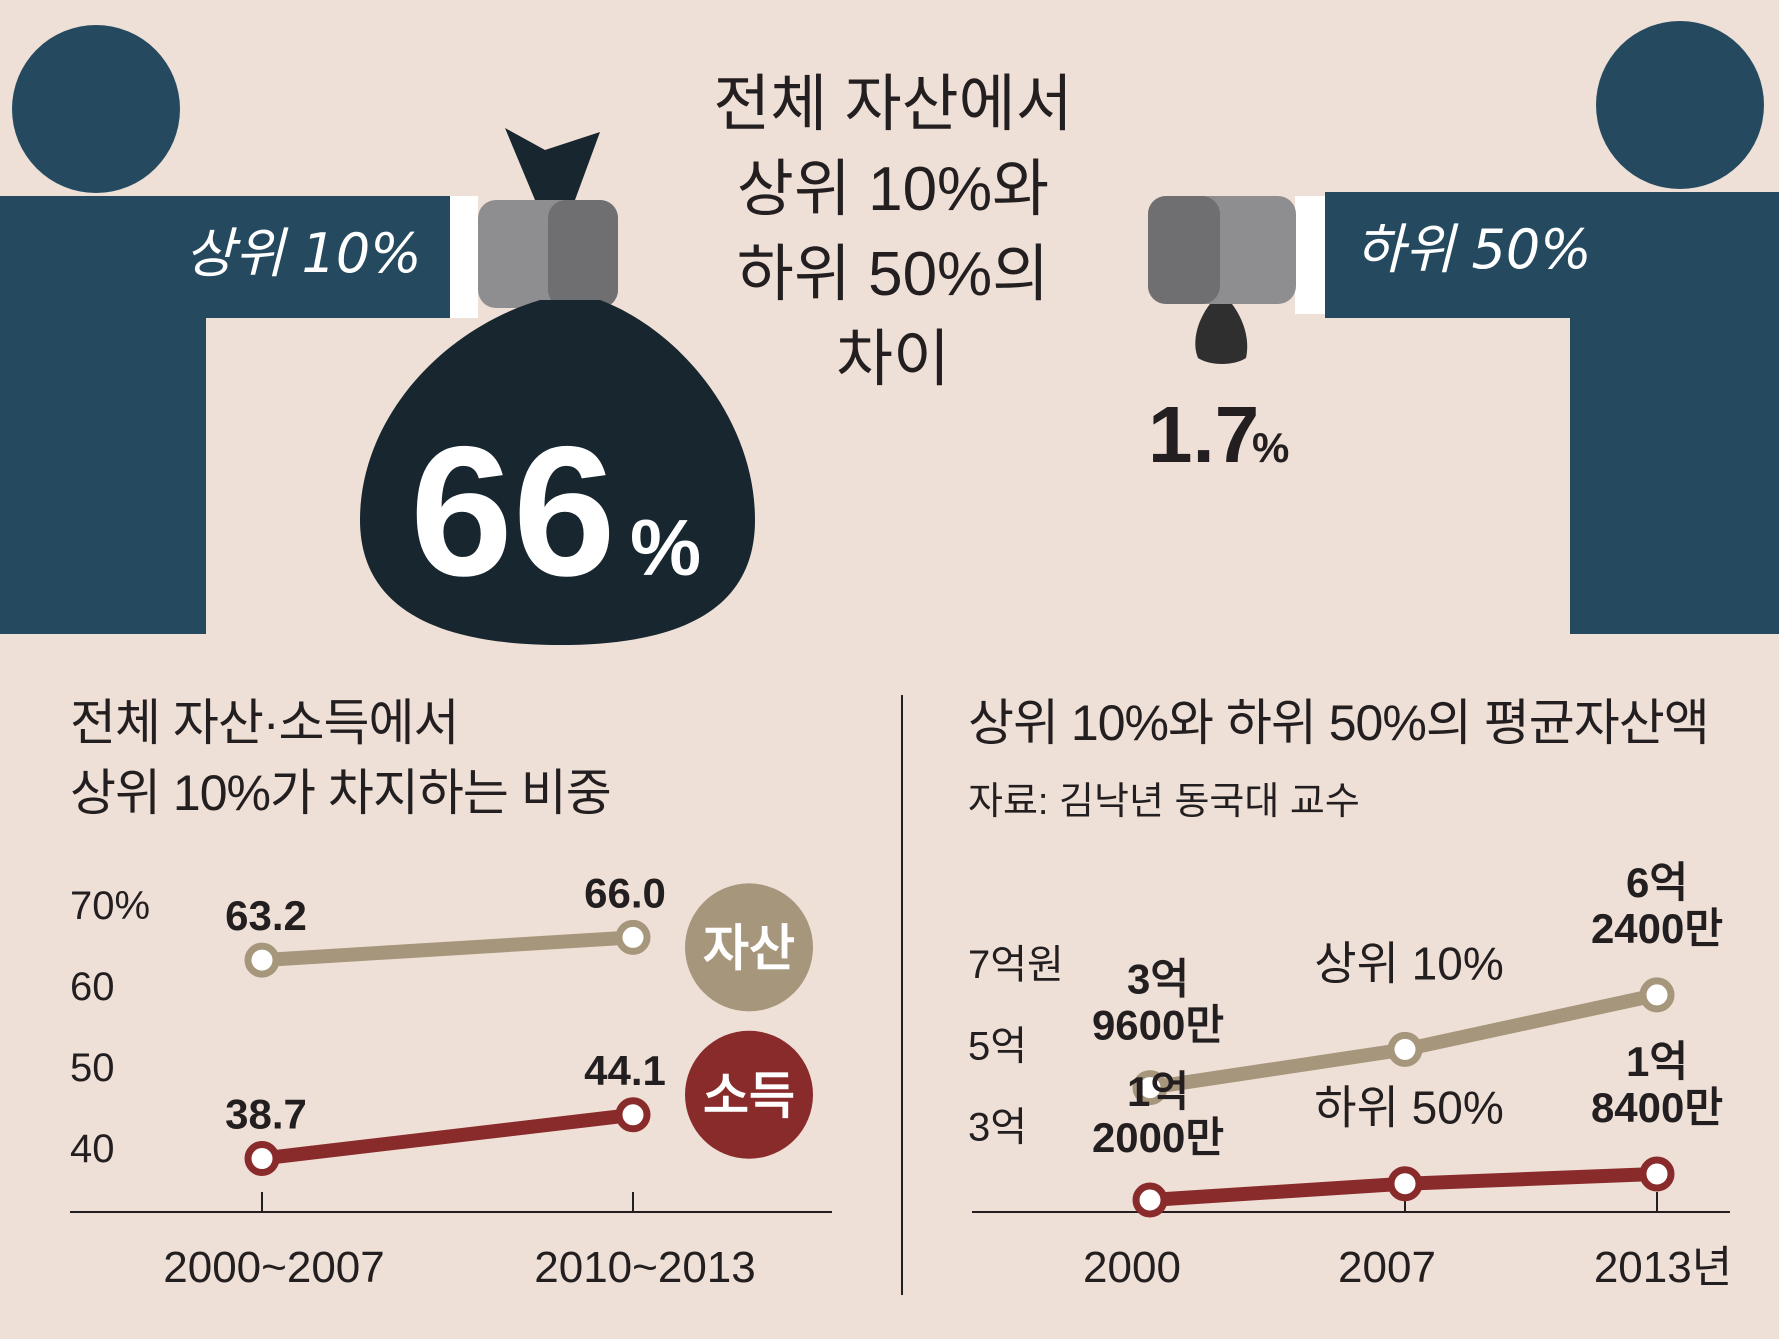  I want to click on right-chart-x-tick-label: 2013년, so click(1663, 1267).